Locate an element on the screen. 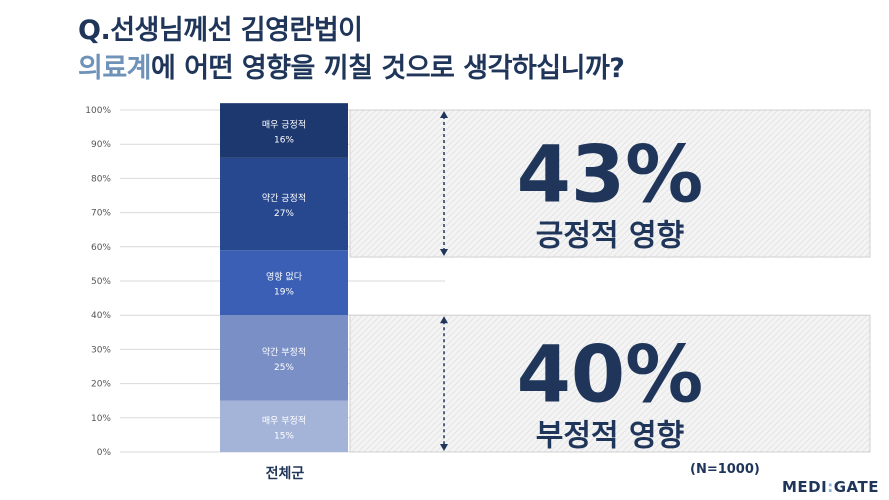 The width and height of the screenshot is (889, 500). y-axis-ticks: 0% 10% 20% 30% 40% 50% 60% 70% 80% 90% 100% is located at coordinates (98, 282).